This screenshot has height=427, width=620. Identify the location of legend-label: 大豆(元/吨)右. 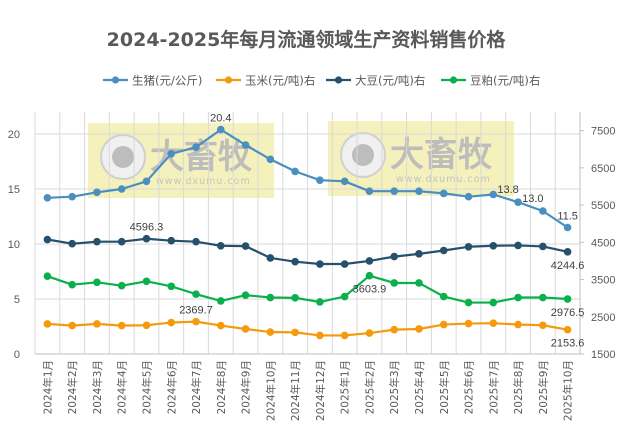
(390, 81).